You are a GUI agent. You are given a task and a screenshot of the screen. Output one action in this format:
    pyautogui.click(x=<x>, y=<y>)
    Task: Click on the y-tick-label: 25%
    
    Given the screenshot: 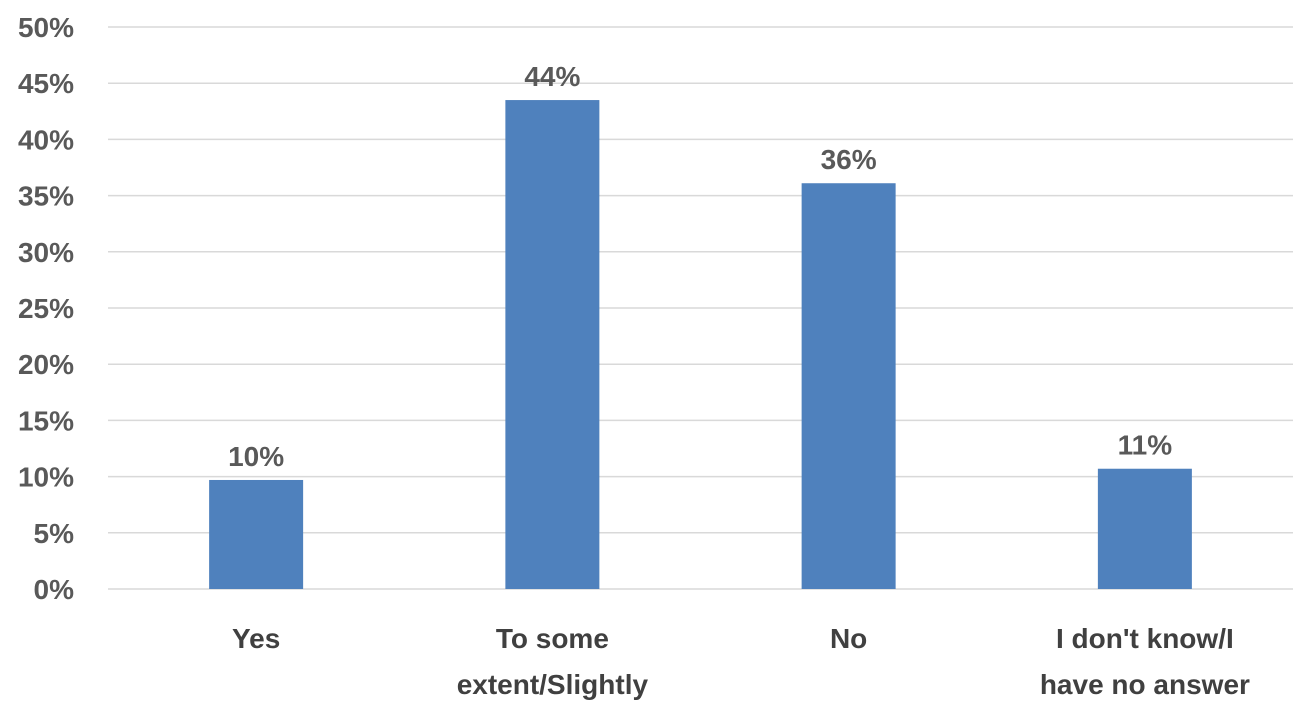 What is the action you would take?
    pyautogui.click(x=46, y=308)
    